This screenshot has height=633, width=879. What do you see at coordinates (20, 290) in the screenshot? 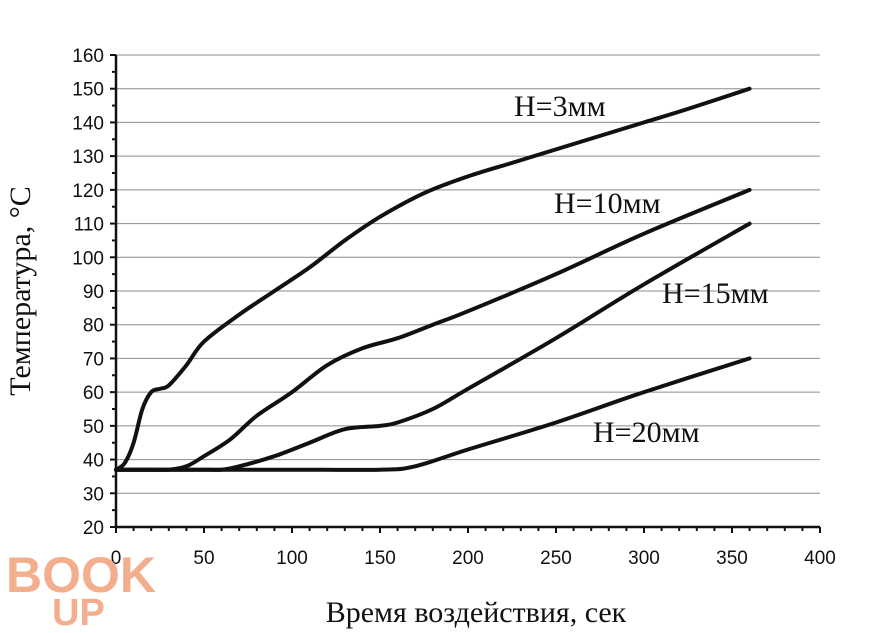
I see `y-axis-title: Температура, °С` at bounding box center [20, 290].